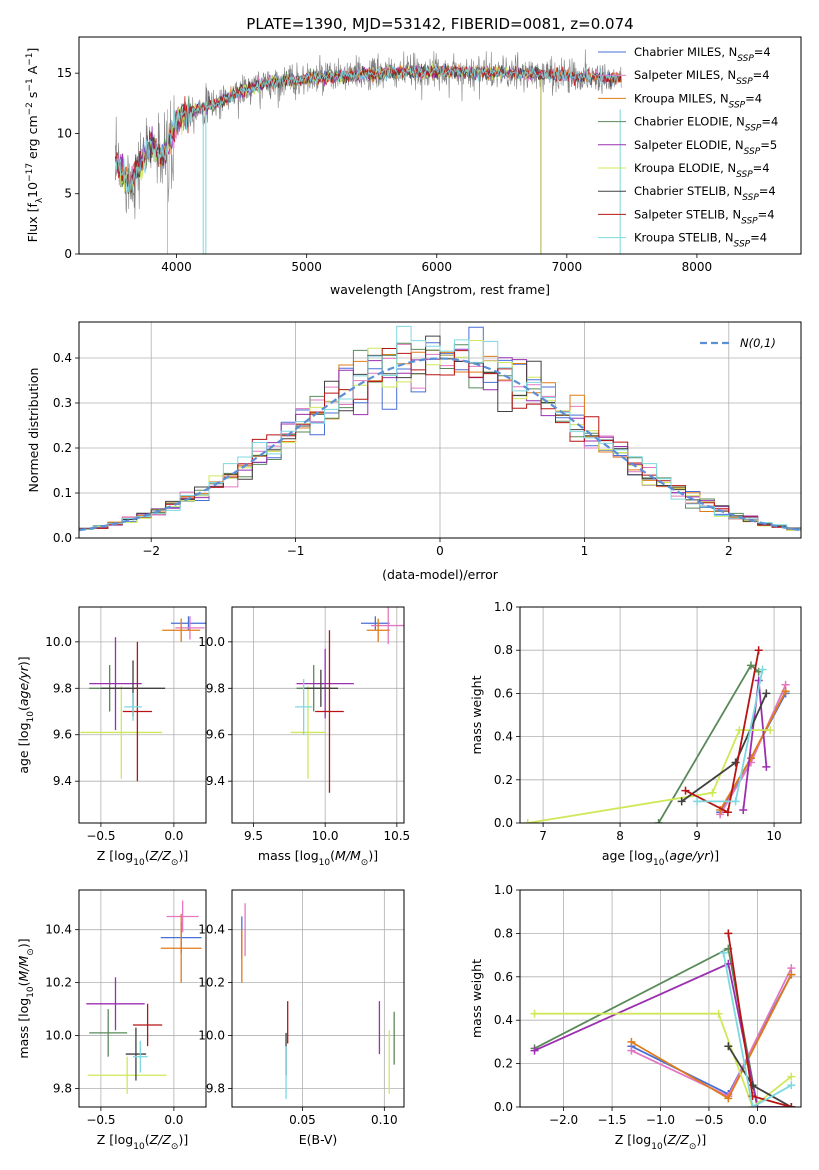 Image resolution: width=819 pixels, height=1170 pixels. Describe the element at coordinates (704, 216) in the screenshot. I see `legend-entry: Salpeter STELIB, NSSP=4` at that location.